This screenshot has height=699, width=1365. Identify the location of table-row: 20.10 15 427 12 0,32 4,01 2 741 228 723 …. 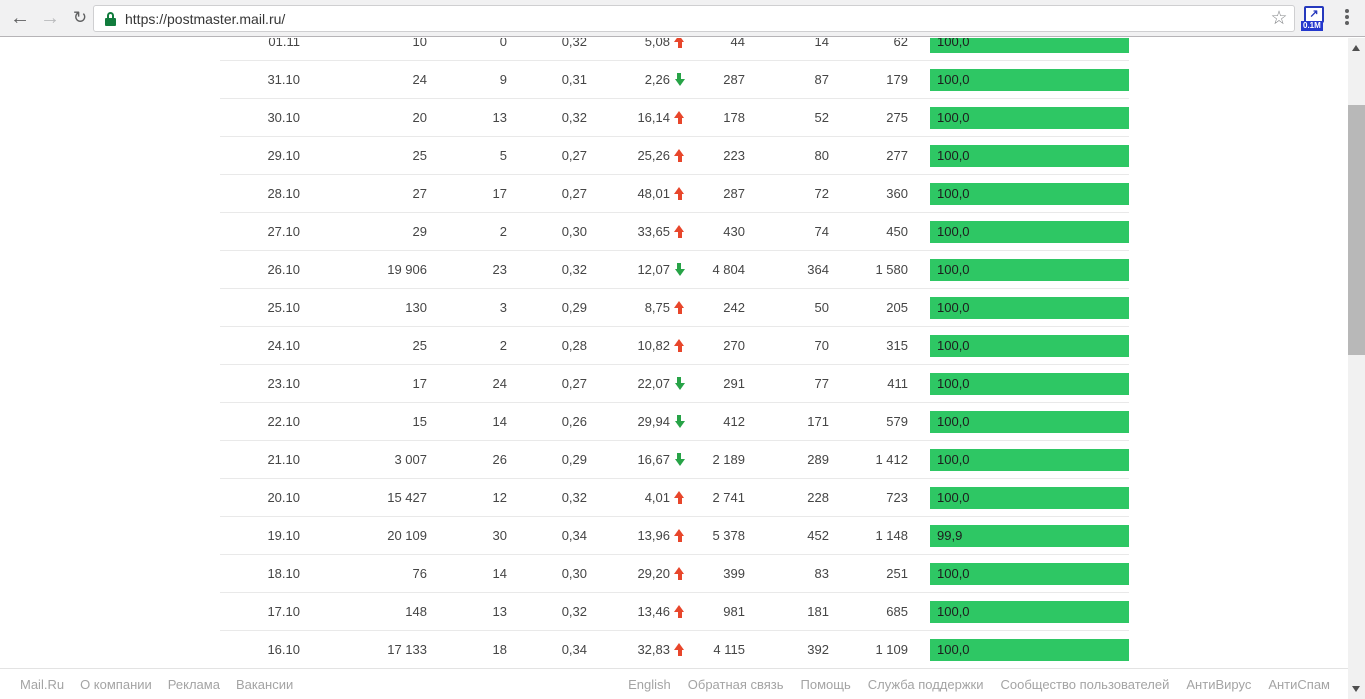
(674, 498).